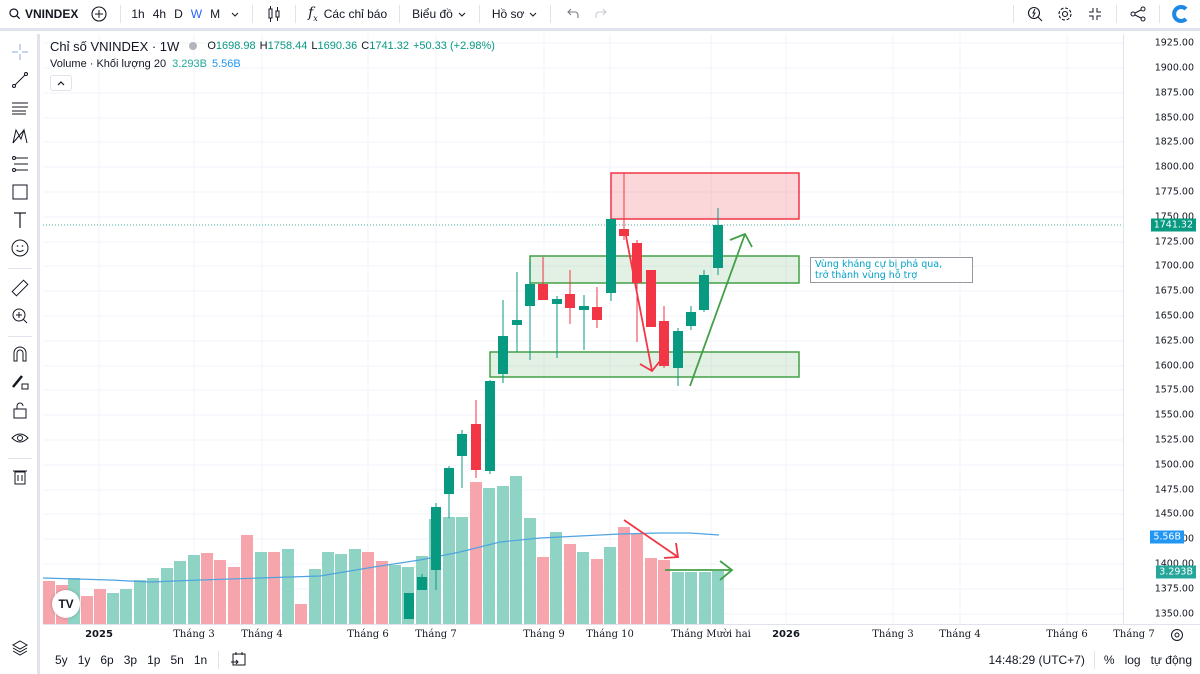 The width and height of the screenshot is (1200, 674). What do you see at coordinates (347, 14) in the screenshot?
I see `indicators-button: fx Các chỉ báo` at bounding box center [347, 14].